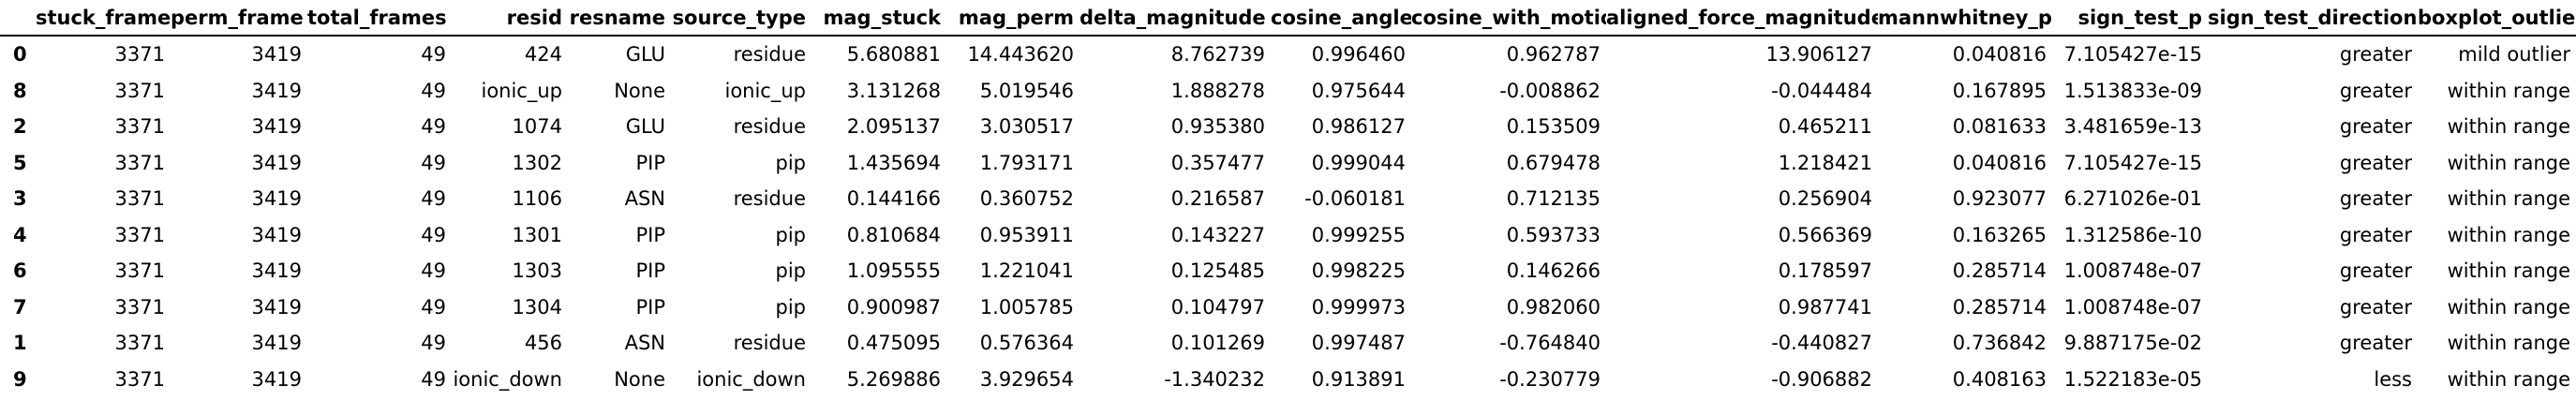  Describe the element at coordinates (1358, 90) in the screenshot. I see `table-cell: 0.975644` at that location.